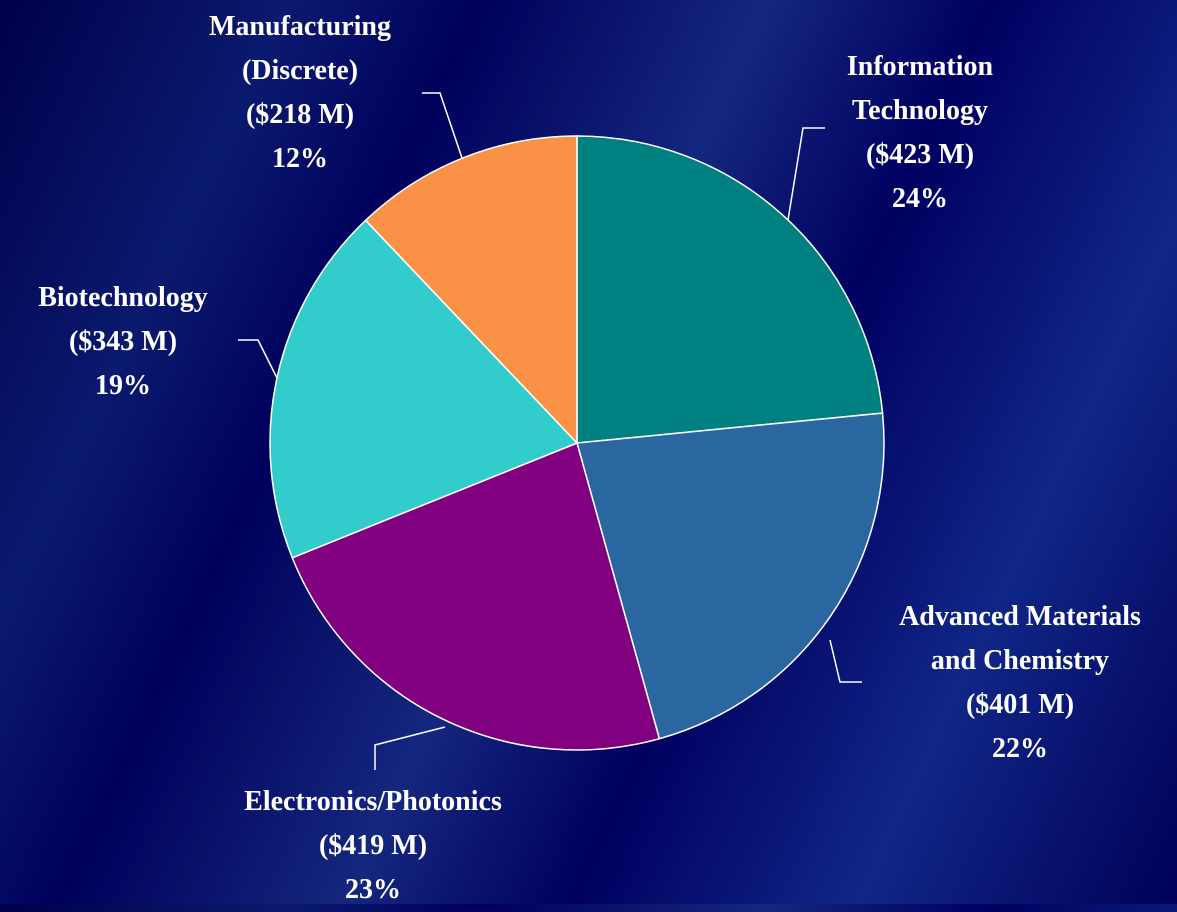 The height and width of the screenshot is (912, 1177). I want to click on category-label: Advanced Materials and Chemistry, so click(1020, 638).